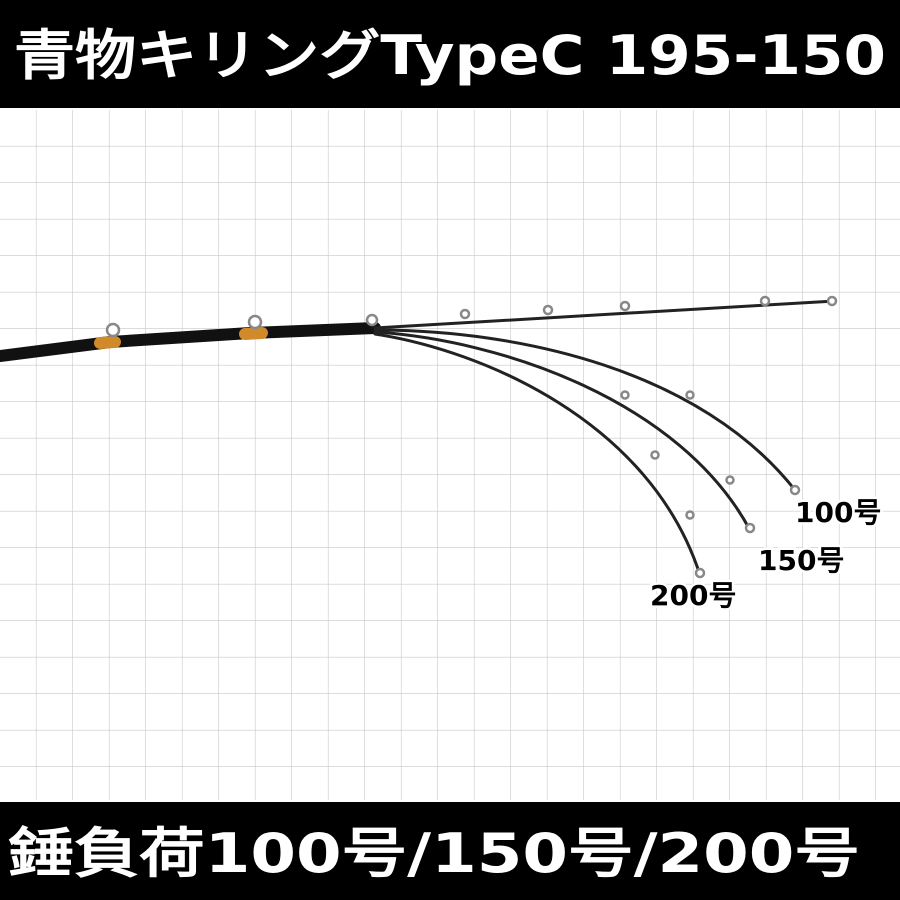  I want to click on footer-text: 錘負荷100号/150号/200号, so click(434, 853).